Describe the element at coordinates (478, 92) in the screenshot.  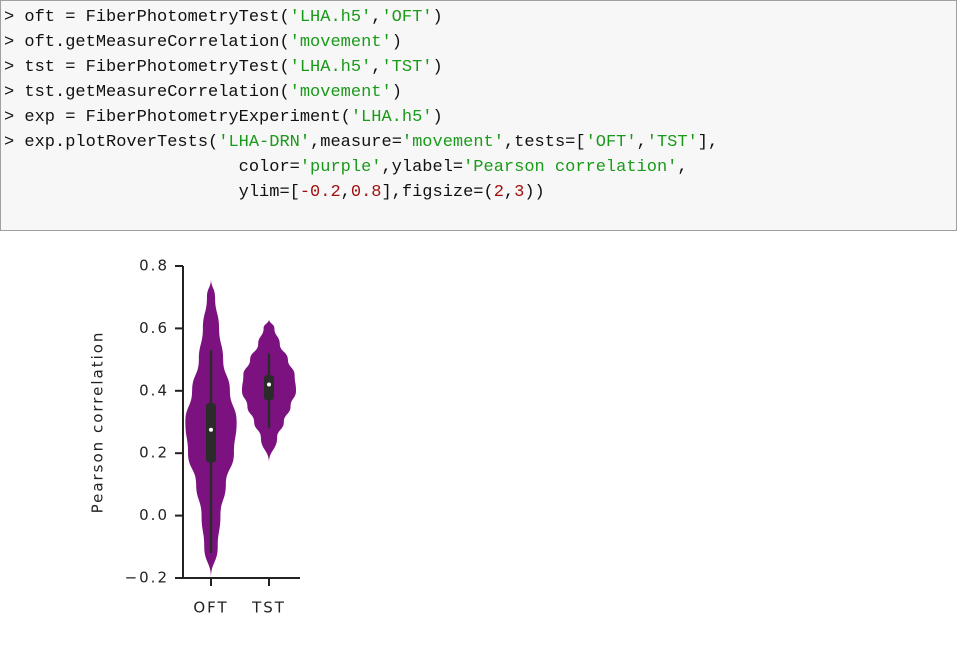
I see `code-line: > tst.getMeasureCorrelation('movement')` at that location.